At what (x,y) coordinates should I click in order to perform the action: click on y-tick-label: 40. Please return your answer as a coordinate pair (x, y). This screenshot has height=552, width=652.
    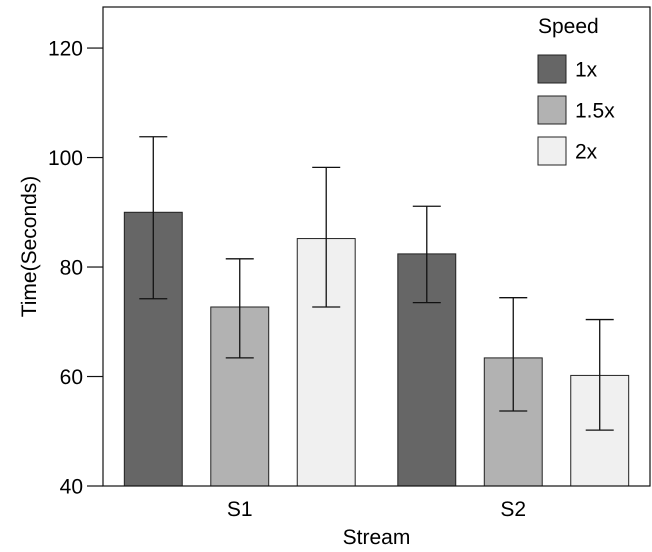
    Looking at the image, I should click on (71, 486).